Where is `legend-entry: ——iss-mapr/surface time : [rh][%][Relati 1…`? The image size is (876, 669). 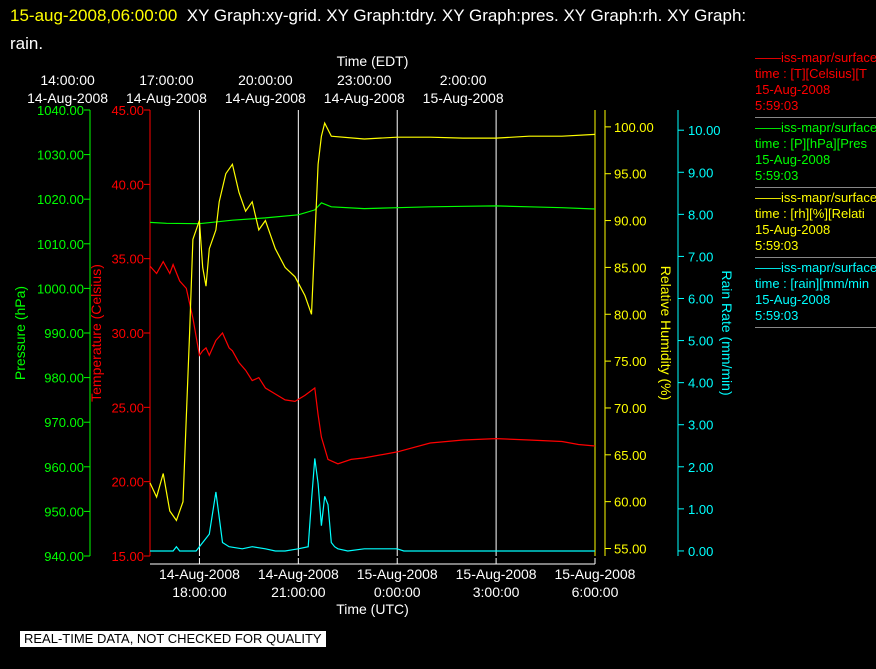 legend-entry: ——iss-mapr/surface time : [rh][%][Relati 1… is located at coordinates (815, 224).